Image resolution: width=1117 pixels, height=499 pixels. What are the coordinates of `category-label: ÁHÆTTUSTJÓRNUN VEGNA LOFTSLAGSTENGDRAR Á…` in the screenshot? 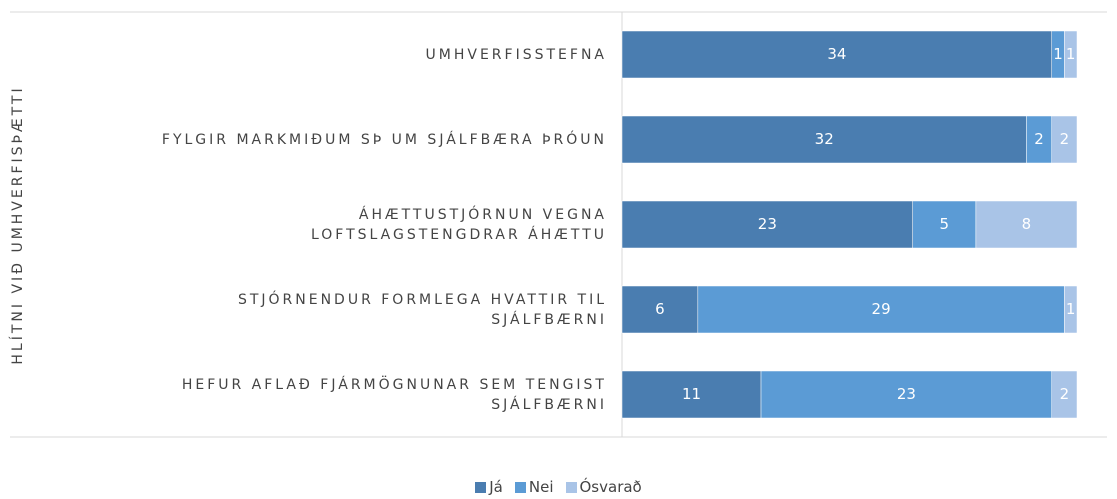 It's located at (458, 224).